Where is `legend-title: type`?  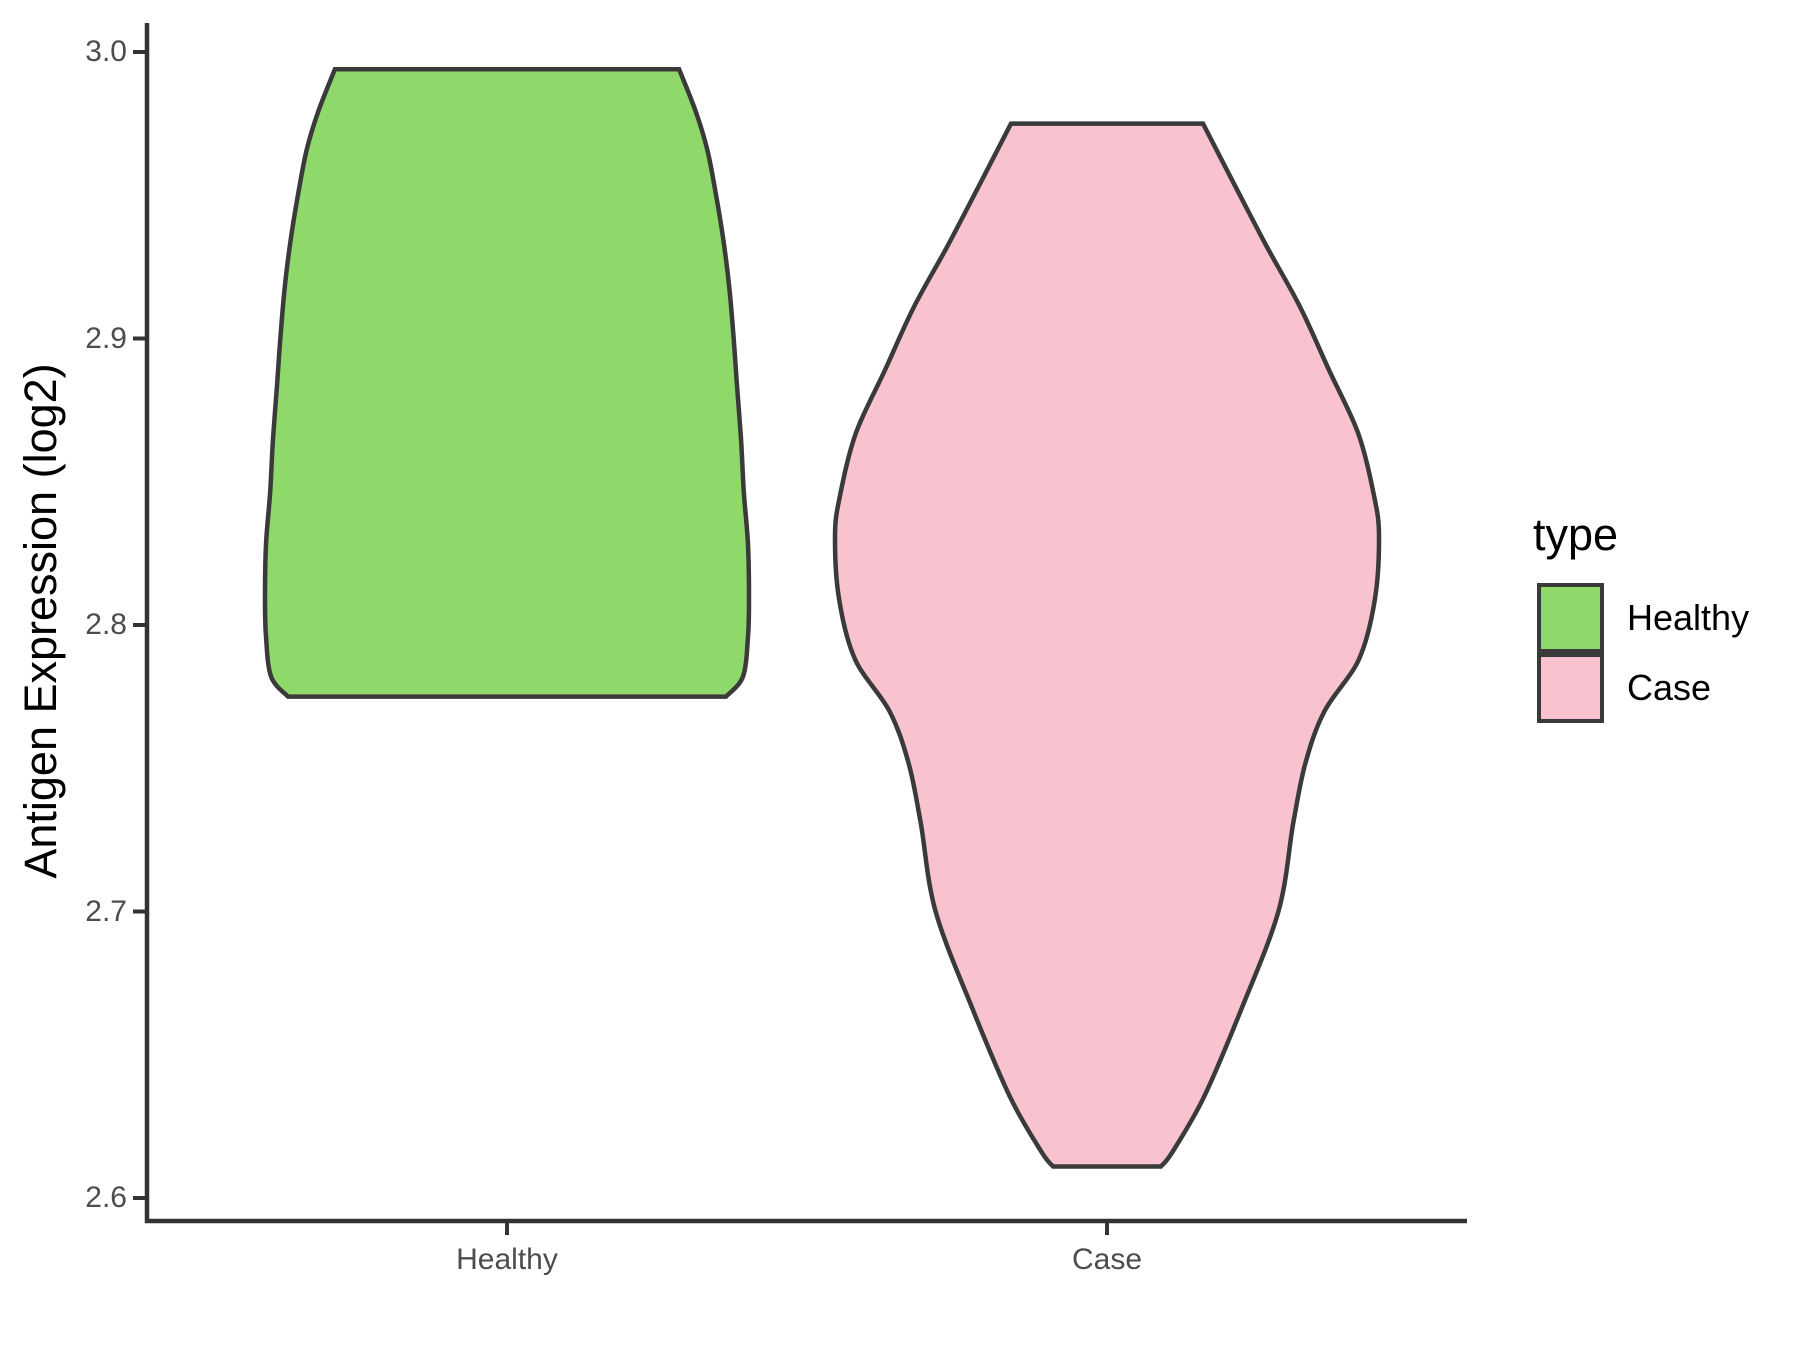 legend-title: type is located at coordinates (1576, 534).